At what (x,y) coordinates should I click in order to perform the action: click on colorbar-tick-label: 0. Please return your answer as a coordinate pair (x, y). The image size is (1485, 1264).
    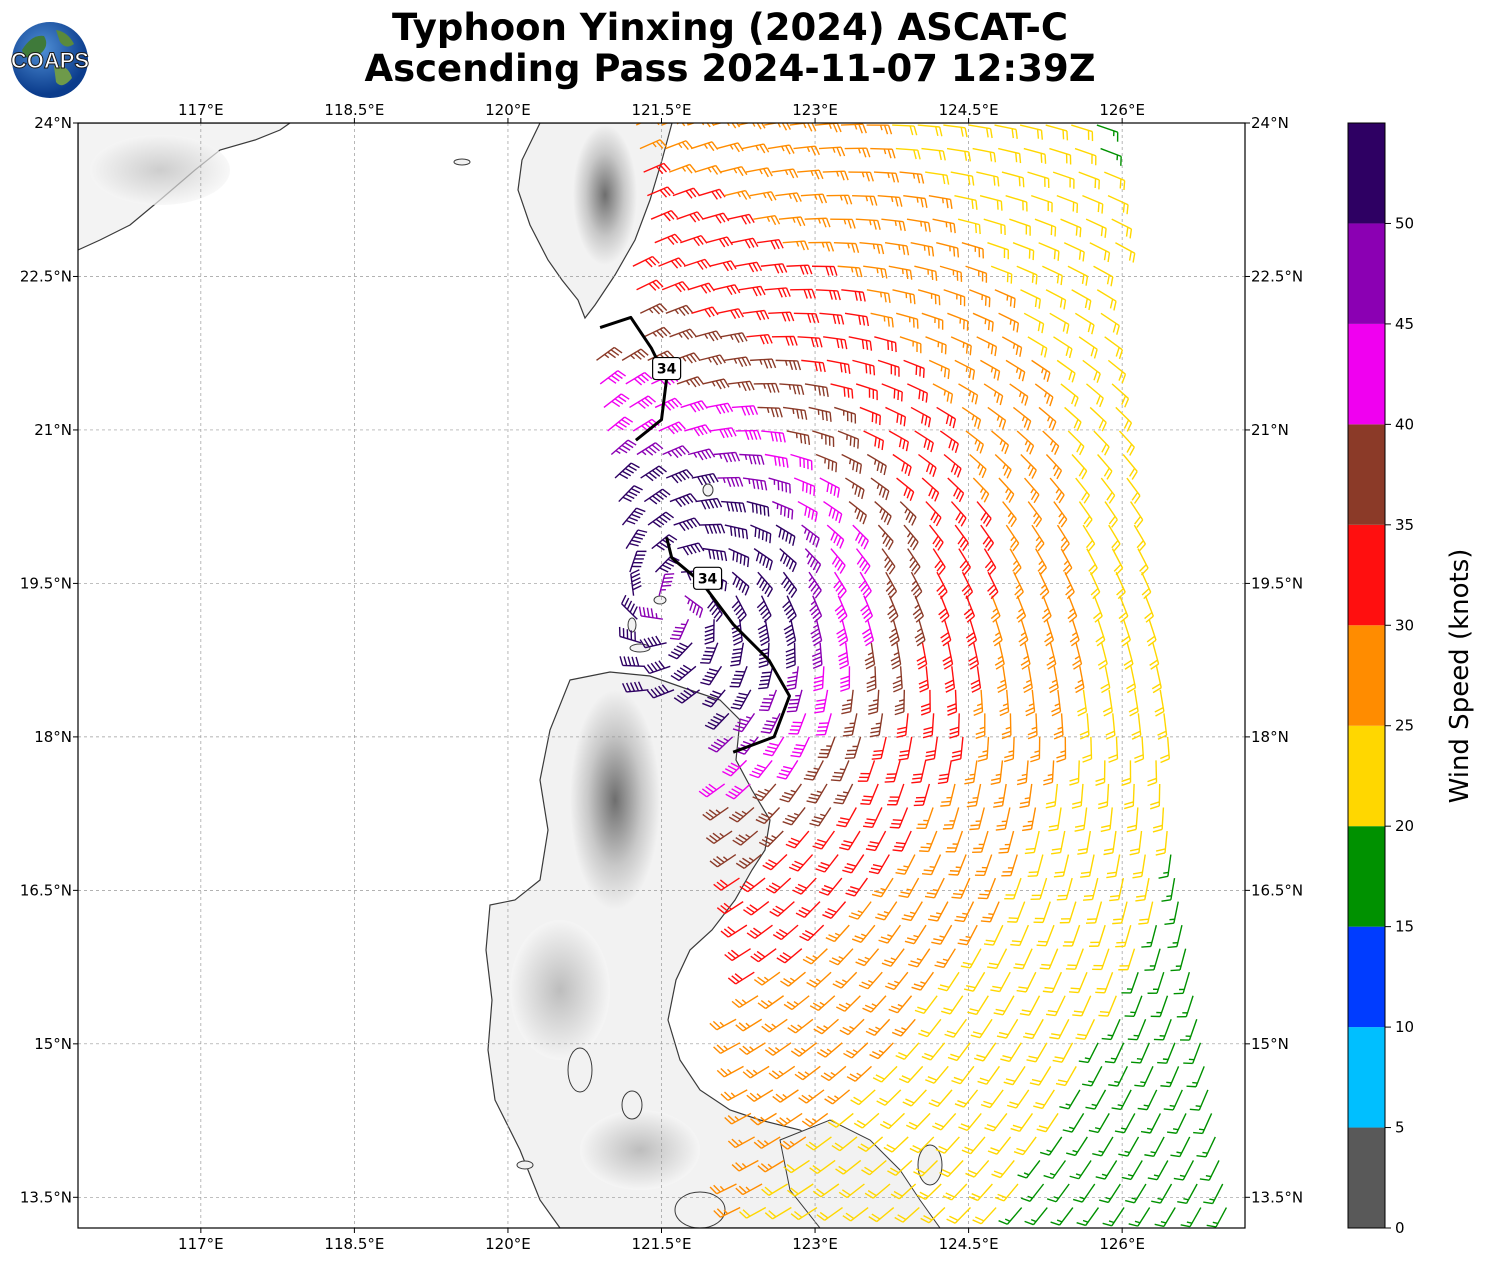
    Looking at the image, I should click on (1400, 1228).